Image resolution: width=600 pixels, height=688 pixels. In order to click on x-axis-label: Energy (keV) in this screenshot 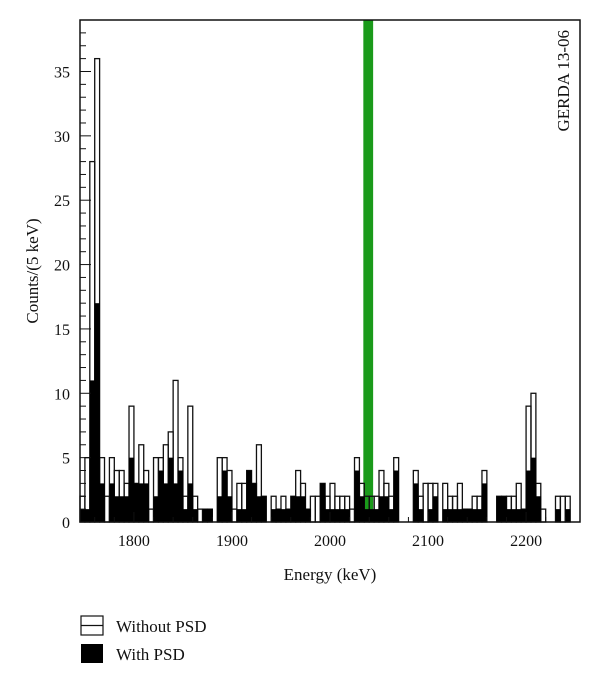, I will do `click(330, 574)`.